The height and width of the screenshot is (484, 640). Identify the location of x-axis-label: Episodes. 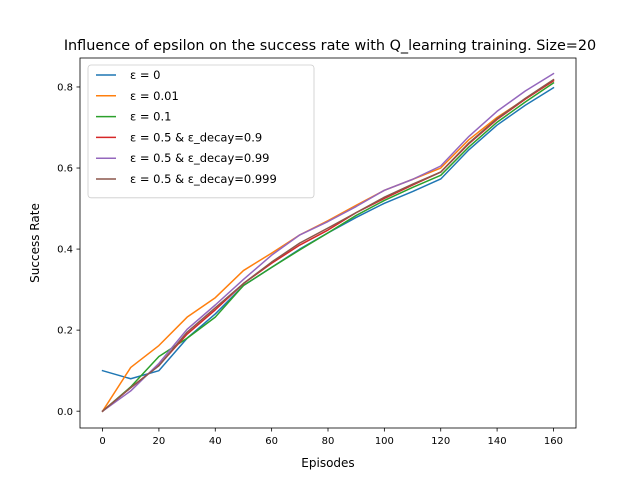
(327, 463).